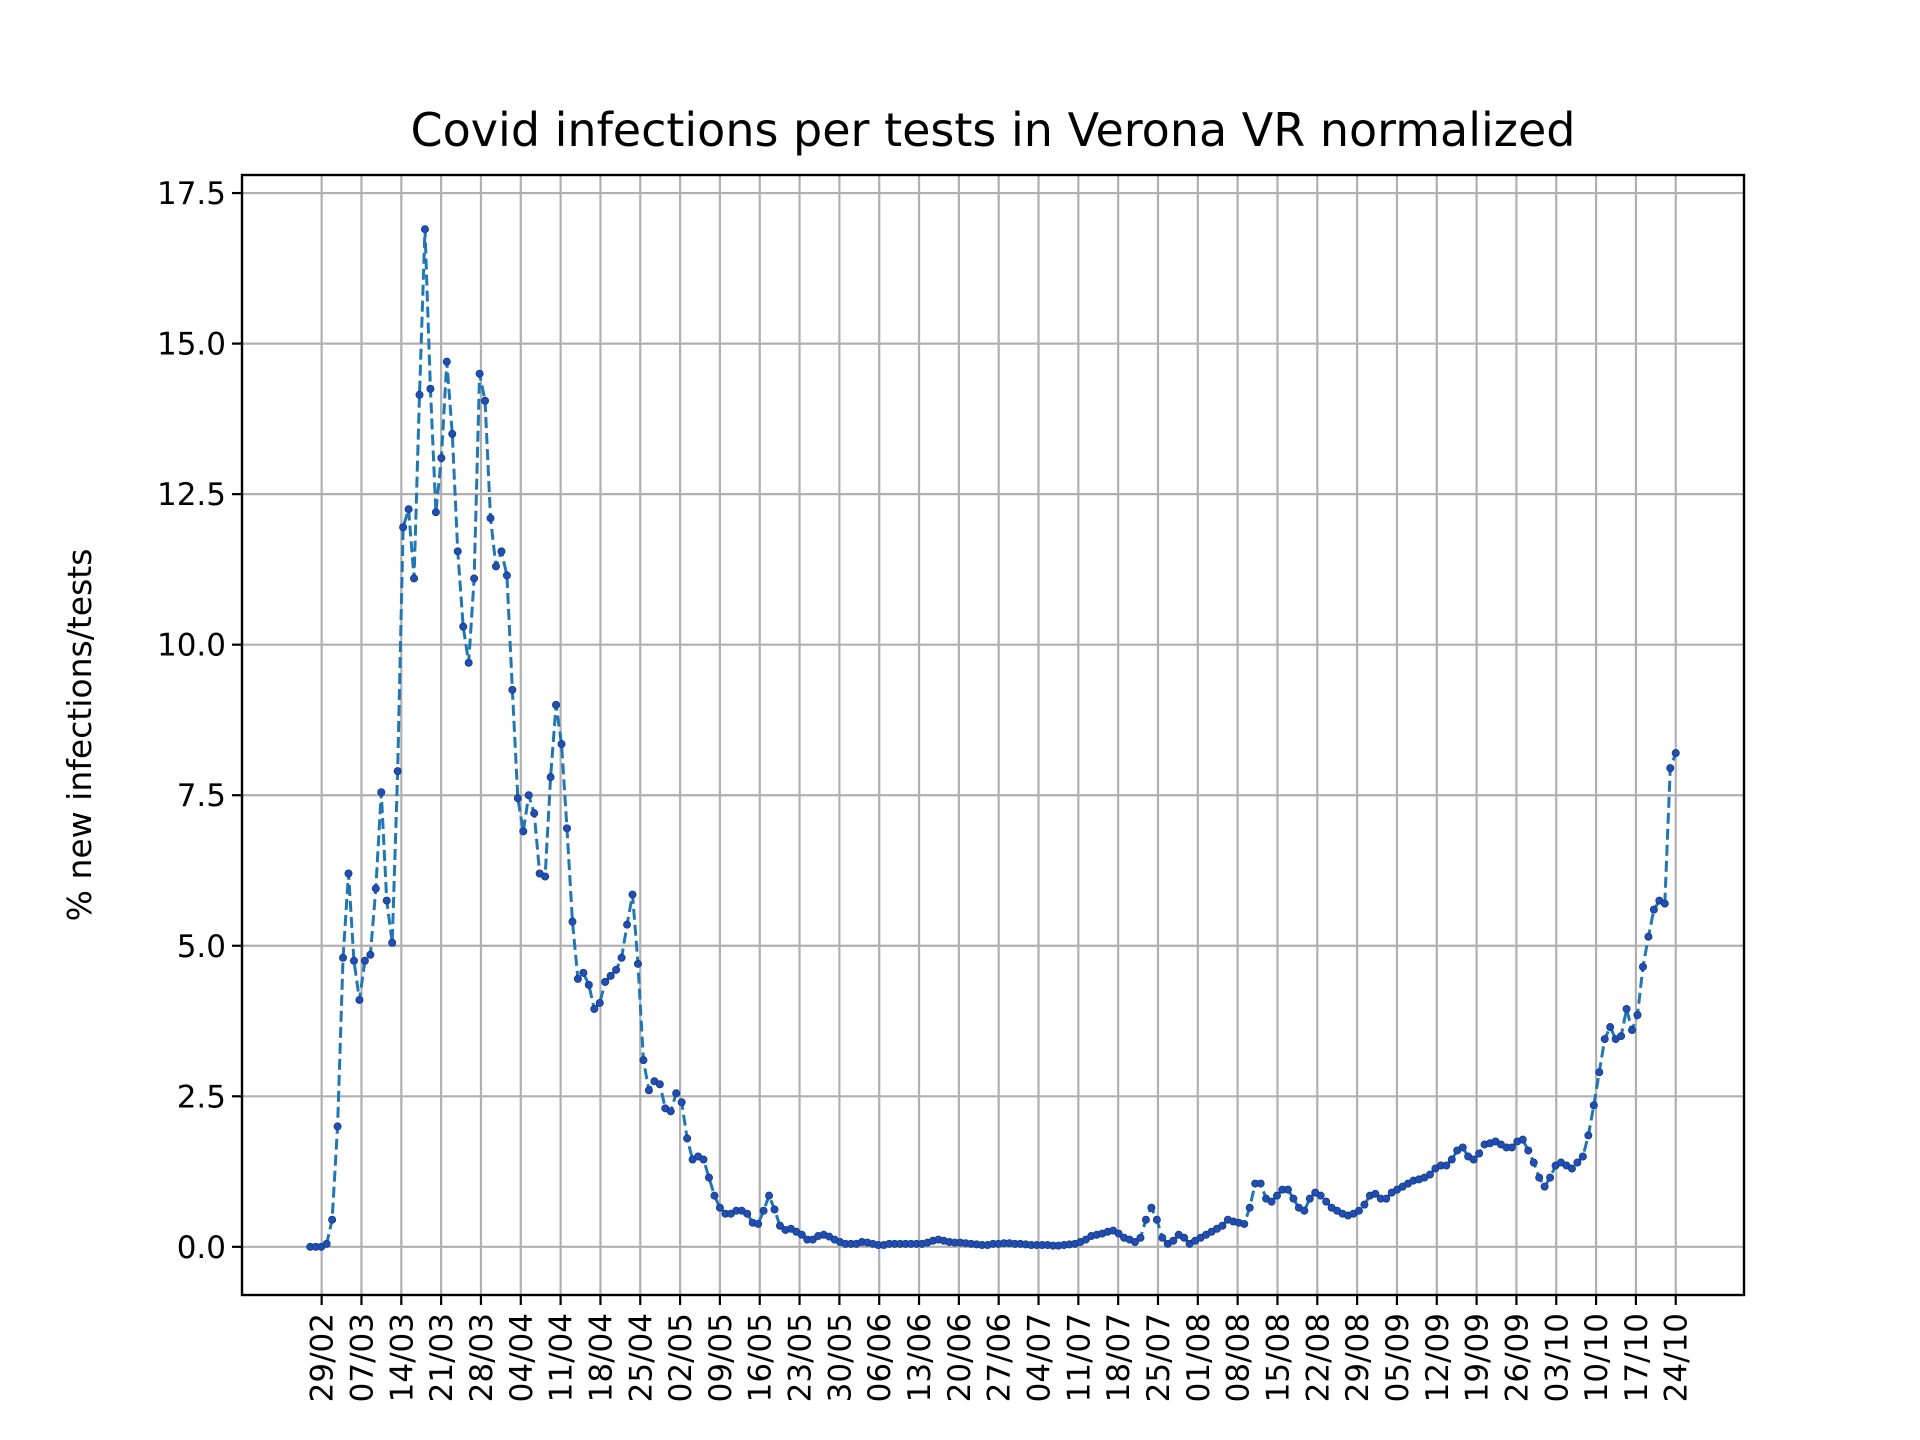 The image size is (1920, 1440). Describe the element at coordinates (201, 1248) in the screenshot. I see `y-tick-label: 0.0` at that location.